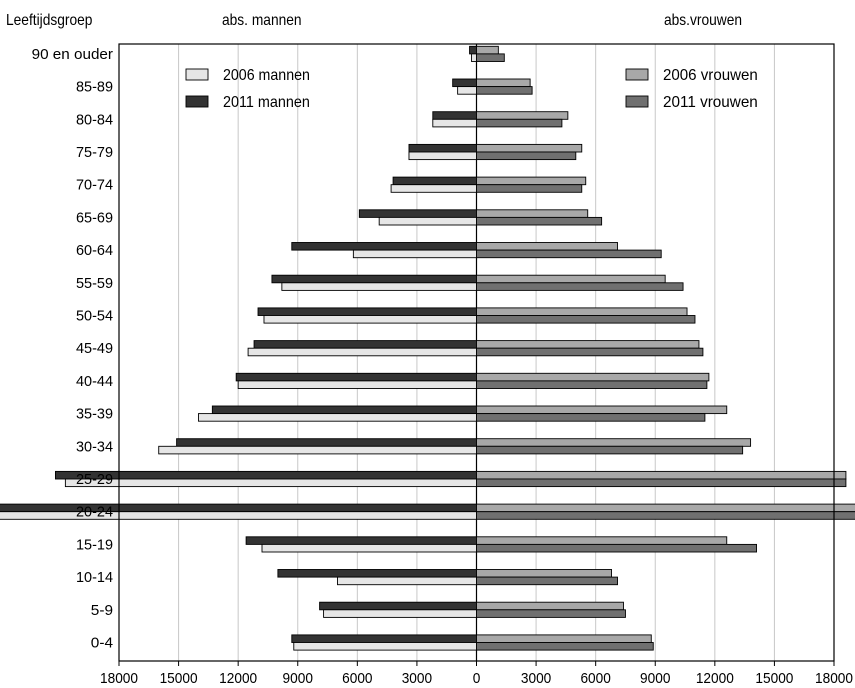 This screenshot has height=688, width=855. I want to click on y-tick-label: 15-19, so click(94, 544).